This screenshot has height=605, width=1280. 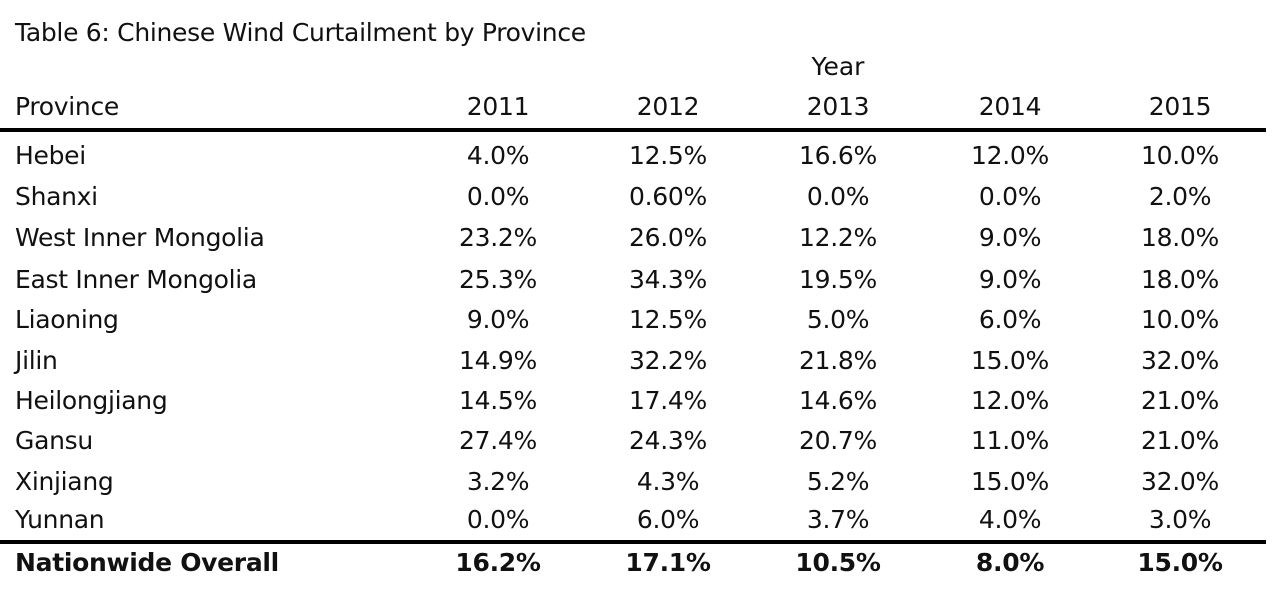 I want to click on column-header-2012: 2012, so click(x=668, y=106).